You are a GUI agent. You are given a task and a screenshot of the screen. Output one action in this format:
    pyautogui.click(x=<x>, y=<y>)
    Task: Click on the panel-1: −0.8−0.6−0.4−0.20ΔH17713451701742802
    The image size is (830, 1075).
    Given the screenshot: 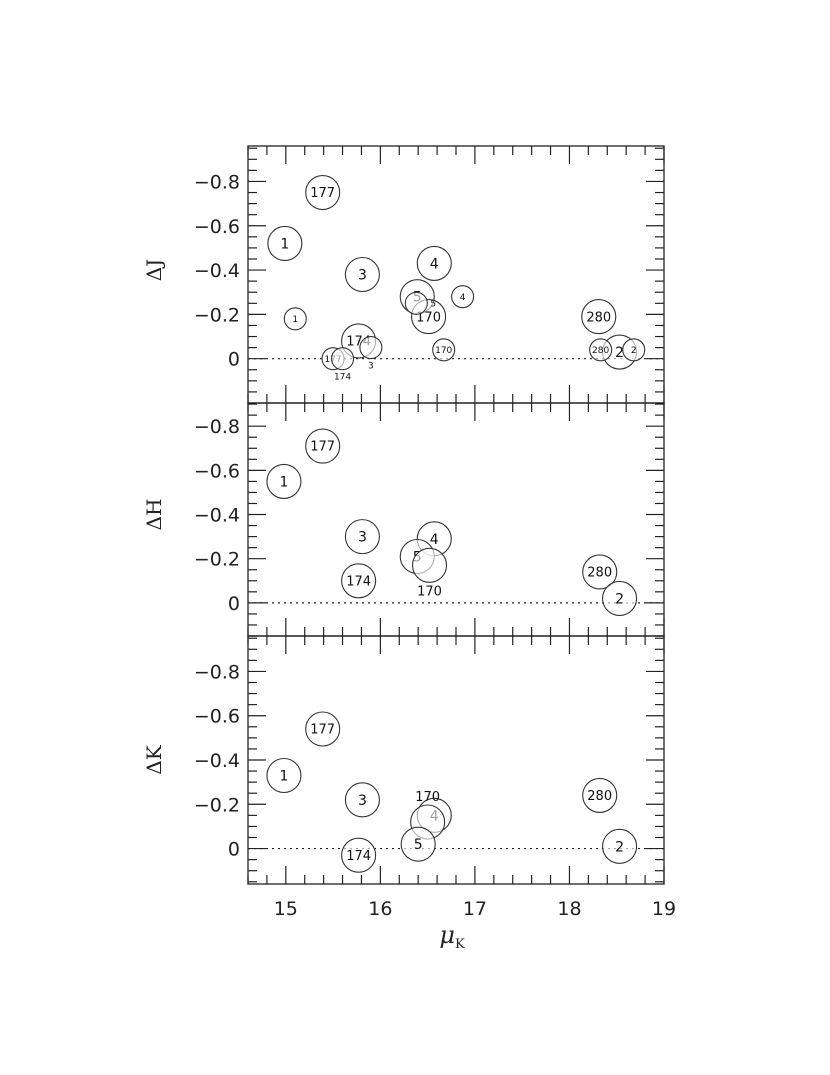 What is the action you would take?
    pyautogui.click(x=403, y=519)
    